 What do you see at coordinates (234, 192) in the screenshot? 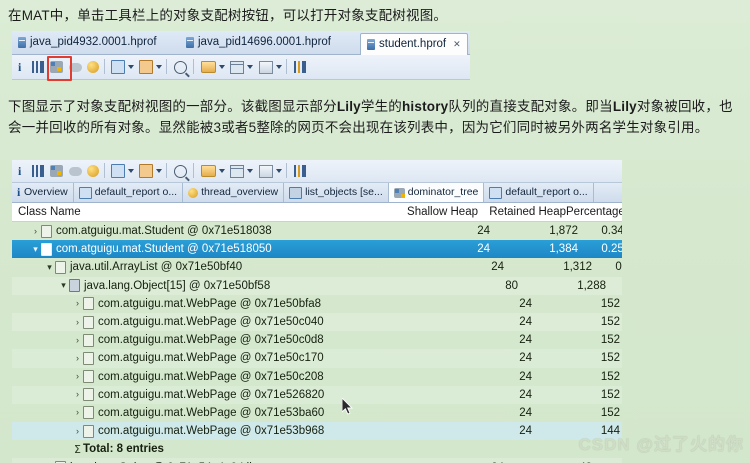
I see `tab-thread-overview: thread_overview` at bounding box center [234, 192].